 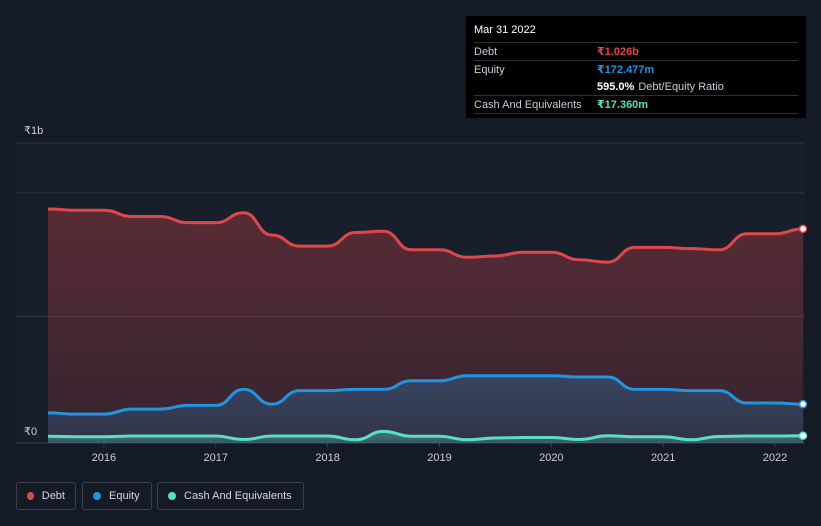 What do you see at coordinates (104, 458) in the screenshot?
I see `x-tick-label: 2016` at bounding box center [104, 458].